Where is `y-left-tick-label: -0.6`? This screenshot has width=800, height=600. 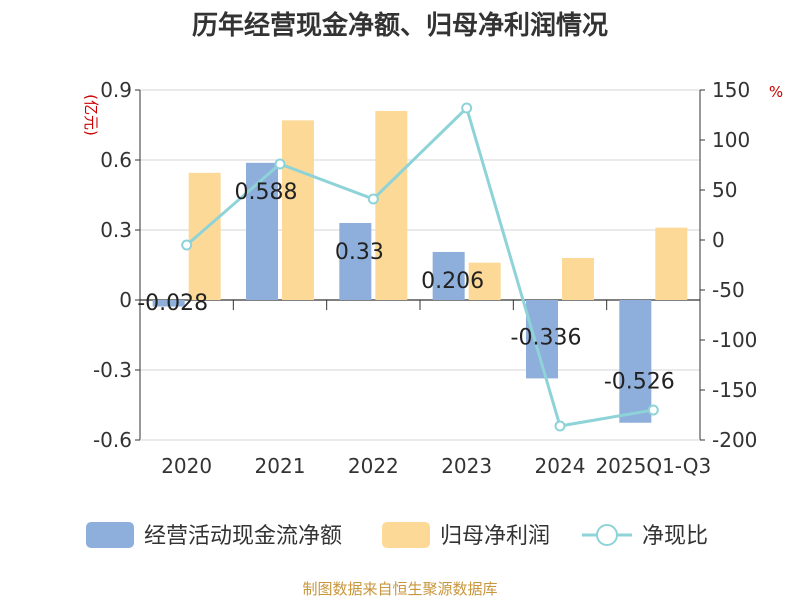
y-left-tick-label: -0.6 is located at coordinates (112, 440).